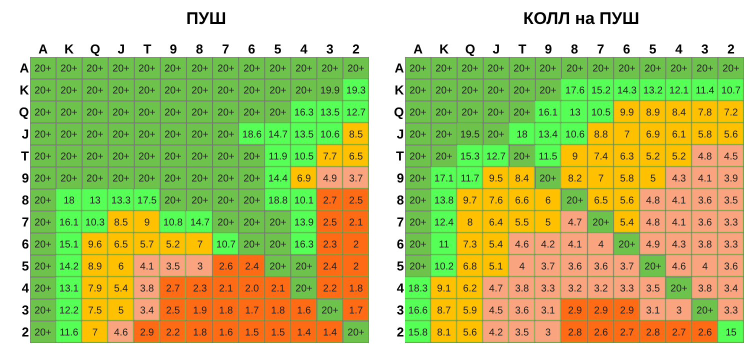 The width and height of the screenshot is (750, 348). What do you see at coordinates (226, 245) in the screenshot?
I see `data-label: 10.7` at bounding box center [226, 245].